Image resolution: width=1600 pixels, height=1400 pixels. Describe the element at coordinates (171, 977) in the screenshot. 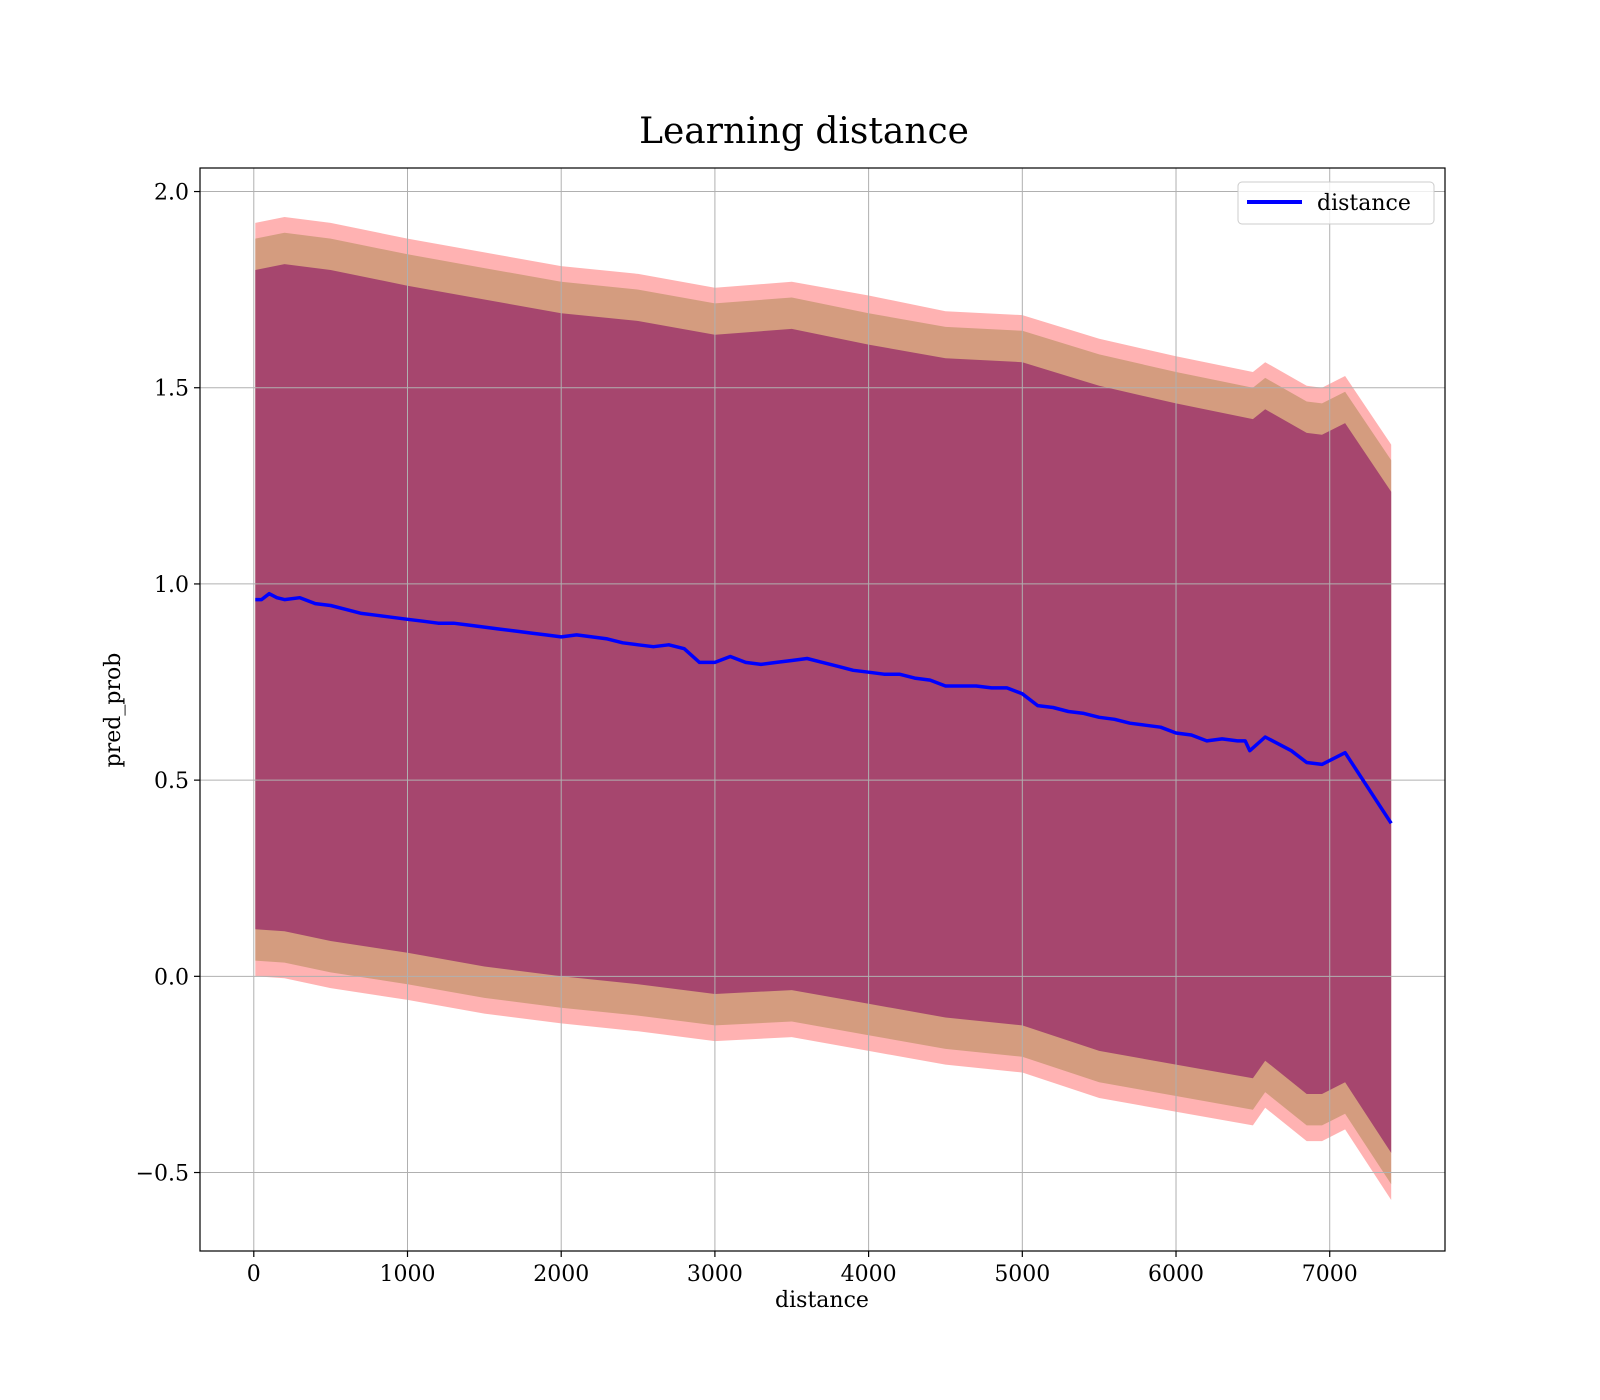

I see `y-tick-label: 0.0` at that location.